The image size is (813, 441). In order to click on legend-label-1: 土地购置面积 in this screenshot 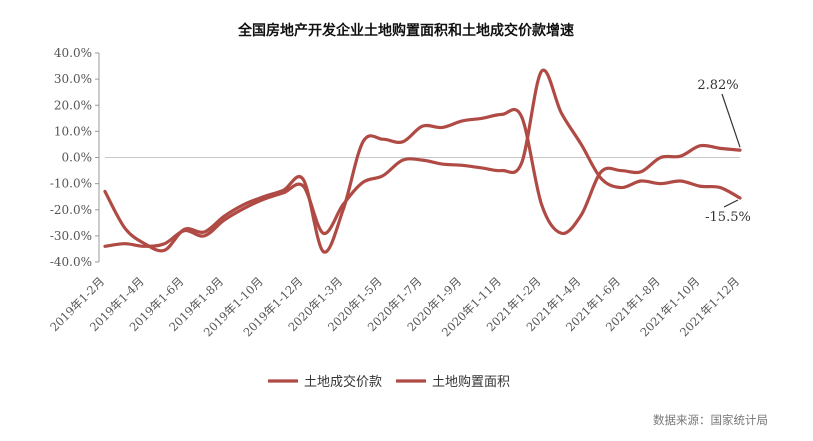, I will do `click(471, 382)`.